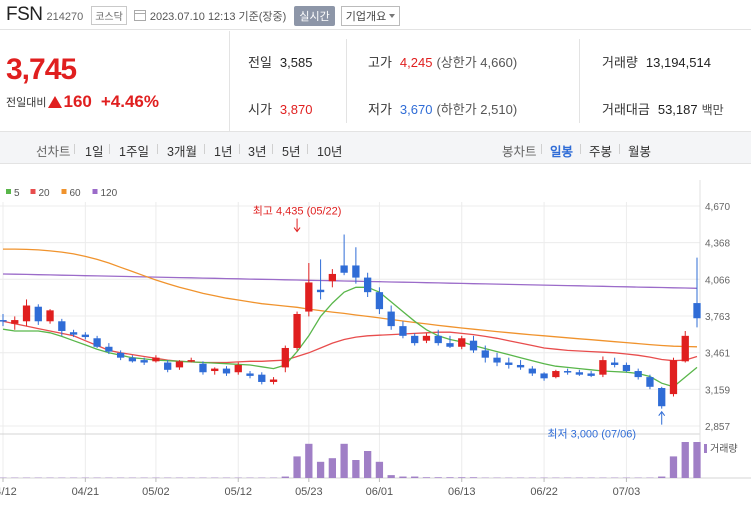  What do you see at coordinates (717, 427) in the screenshot?
I see `y-tick-label: 2,857` at bounding box center [717, 427].